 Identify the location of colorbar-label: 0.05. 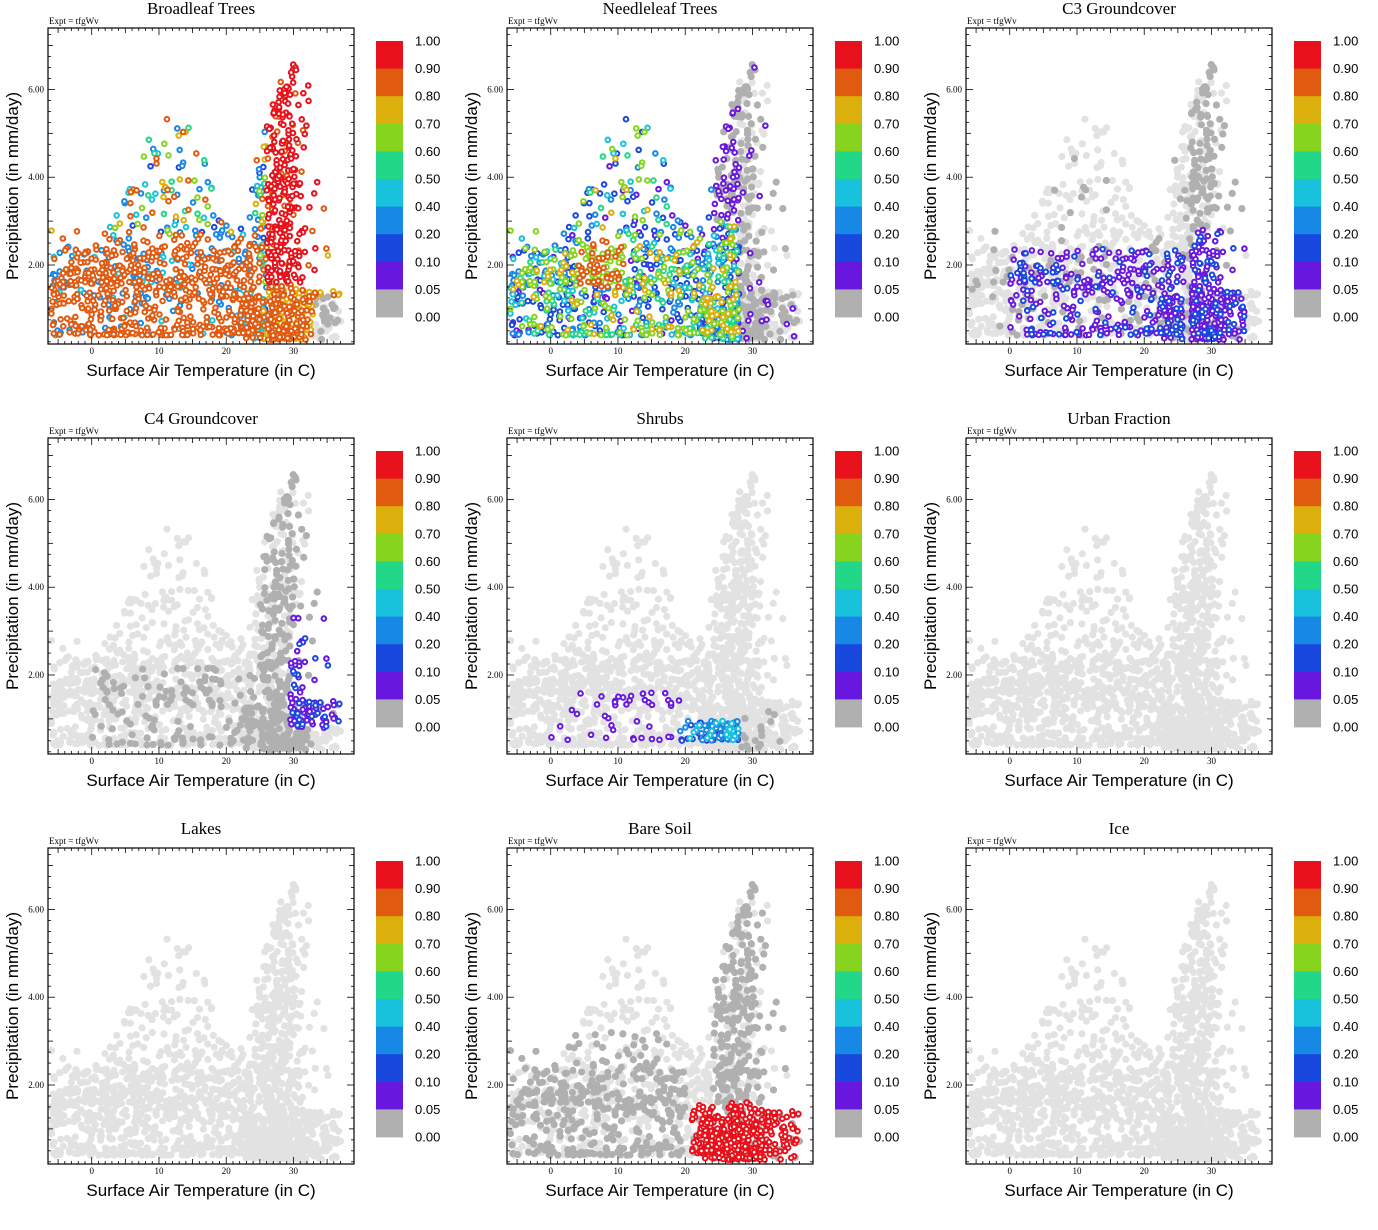
(886, 289).